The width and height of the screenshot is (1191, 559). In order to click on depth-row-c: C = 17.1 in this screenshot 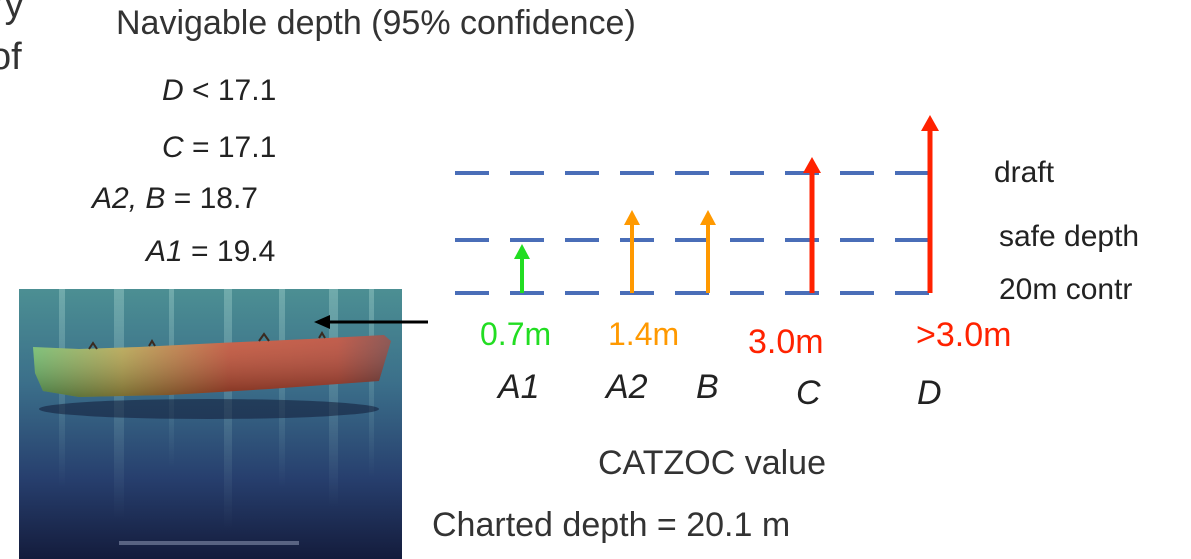, I will do `click(219, 147)`.